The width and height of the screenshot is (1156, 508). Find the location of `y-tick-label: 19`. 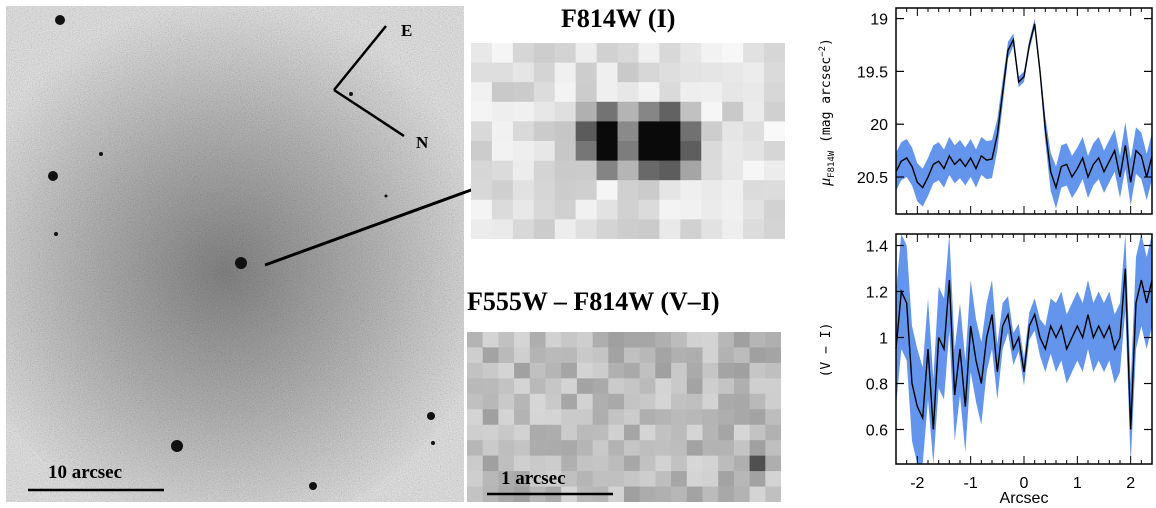

y-tick-label: 19 is located at coordinates (879, 20).